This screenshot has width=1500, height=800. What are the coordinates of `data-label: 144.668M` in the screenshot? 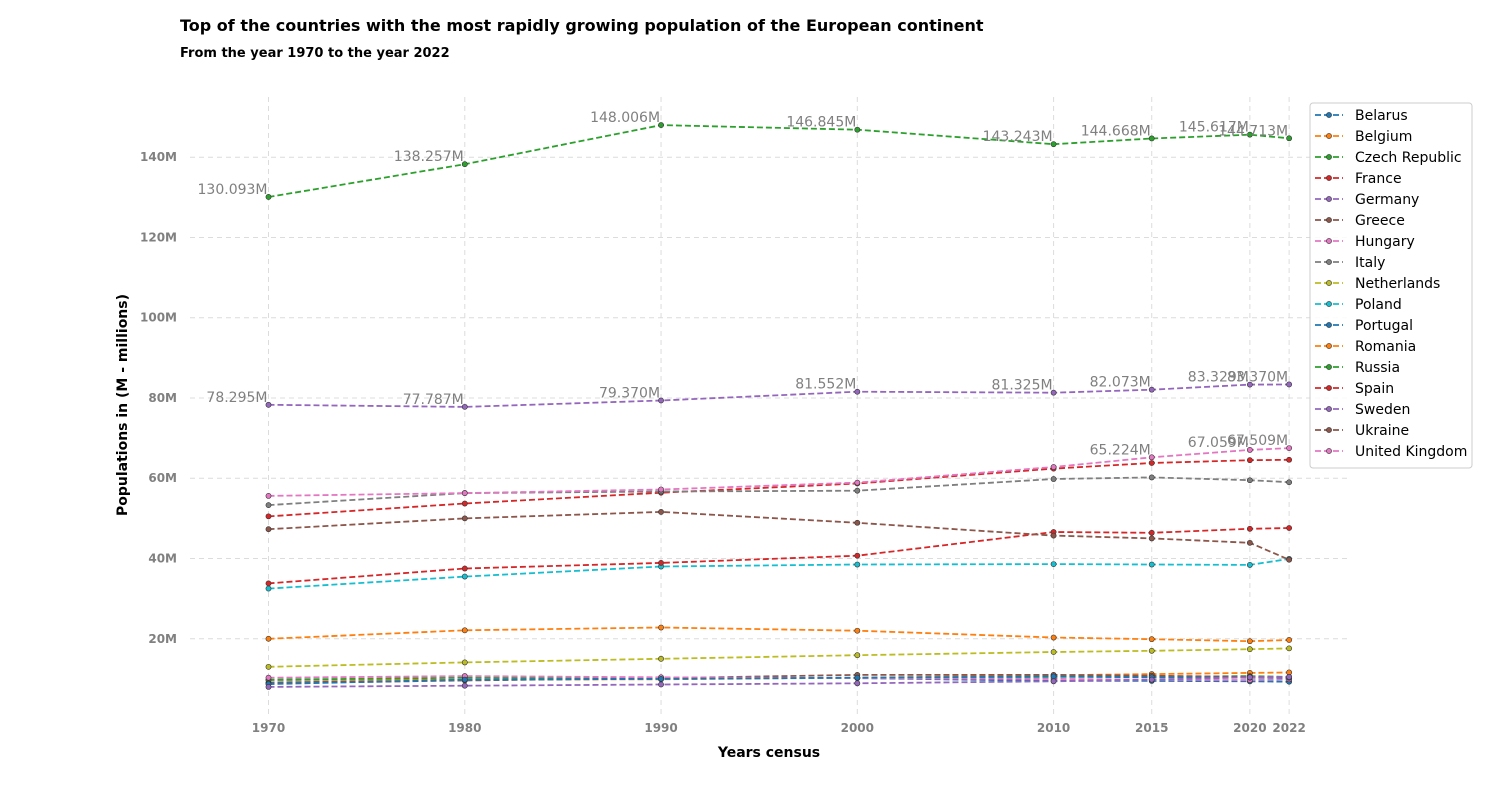 It's located at (1116, 131).